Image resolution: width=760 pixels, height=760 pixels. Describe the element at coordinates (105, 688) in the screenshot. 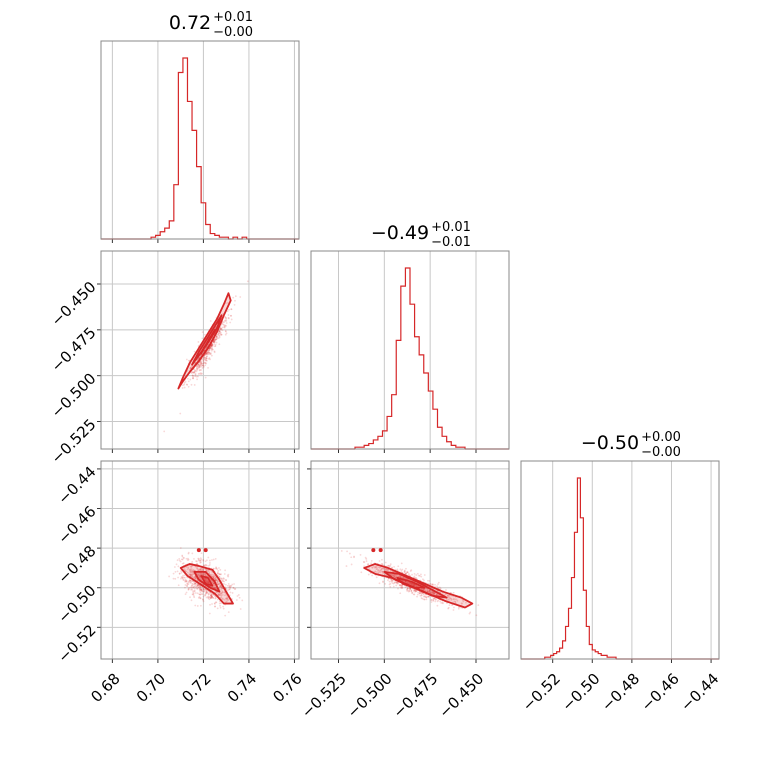

I see `x-tick-label: 0.68` at that location.